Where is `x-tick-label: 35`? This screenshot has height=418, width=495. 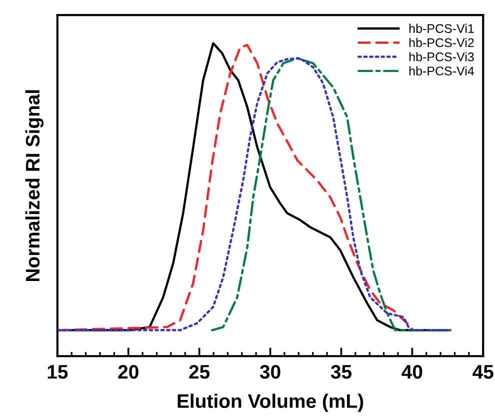
x-tick-label: 35 is located at coordinates (341, 371).